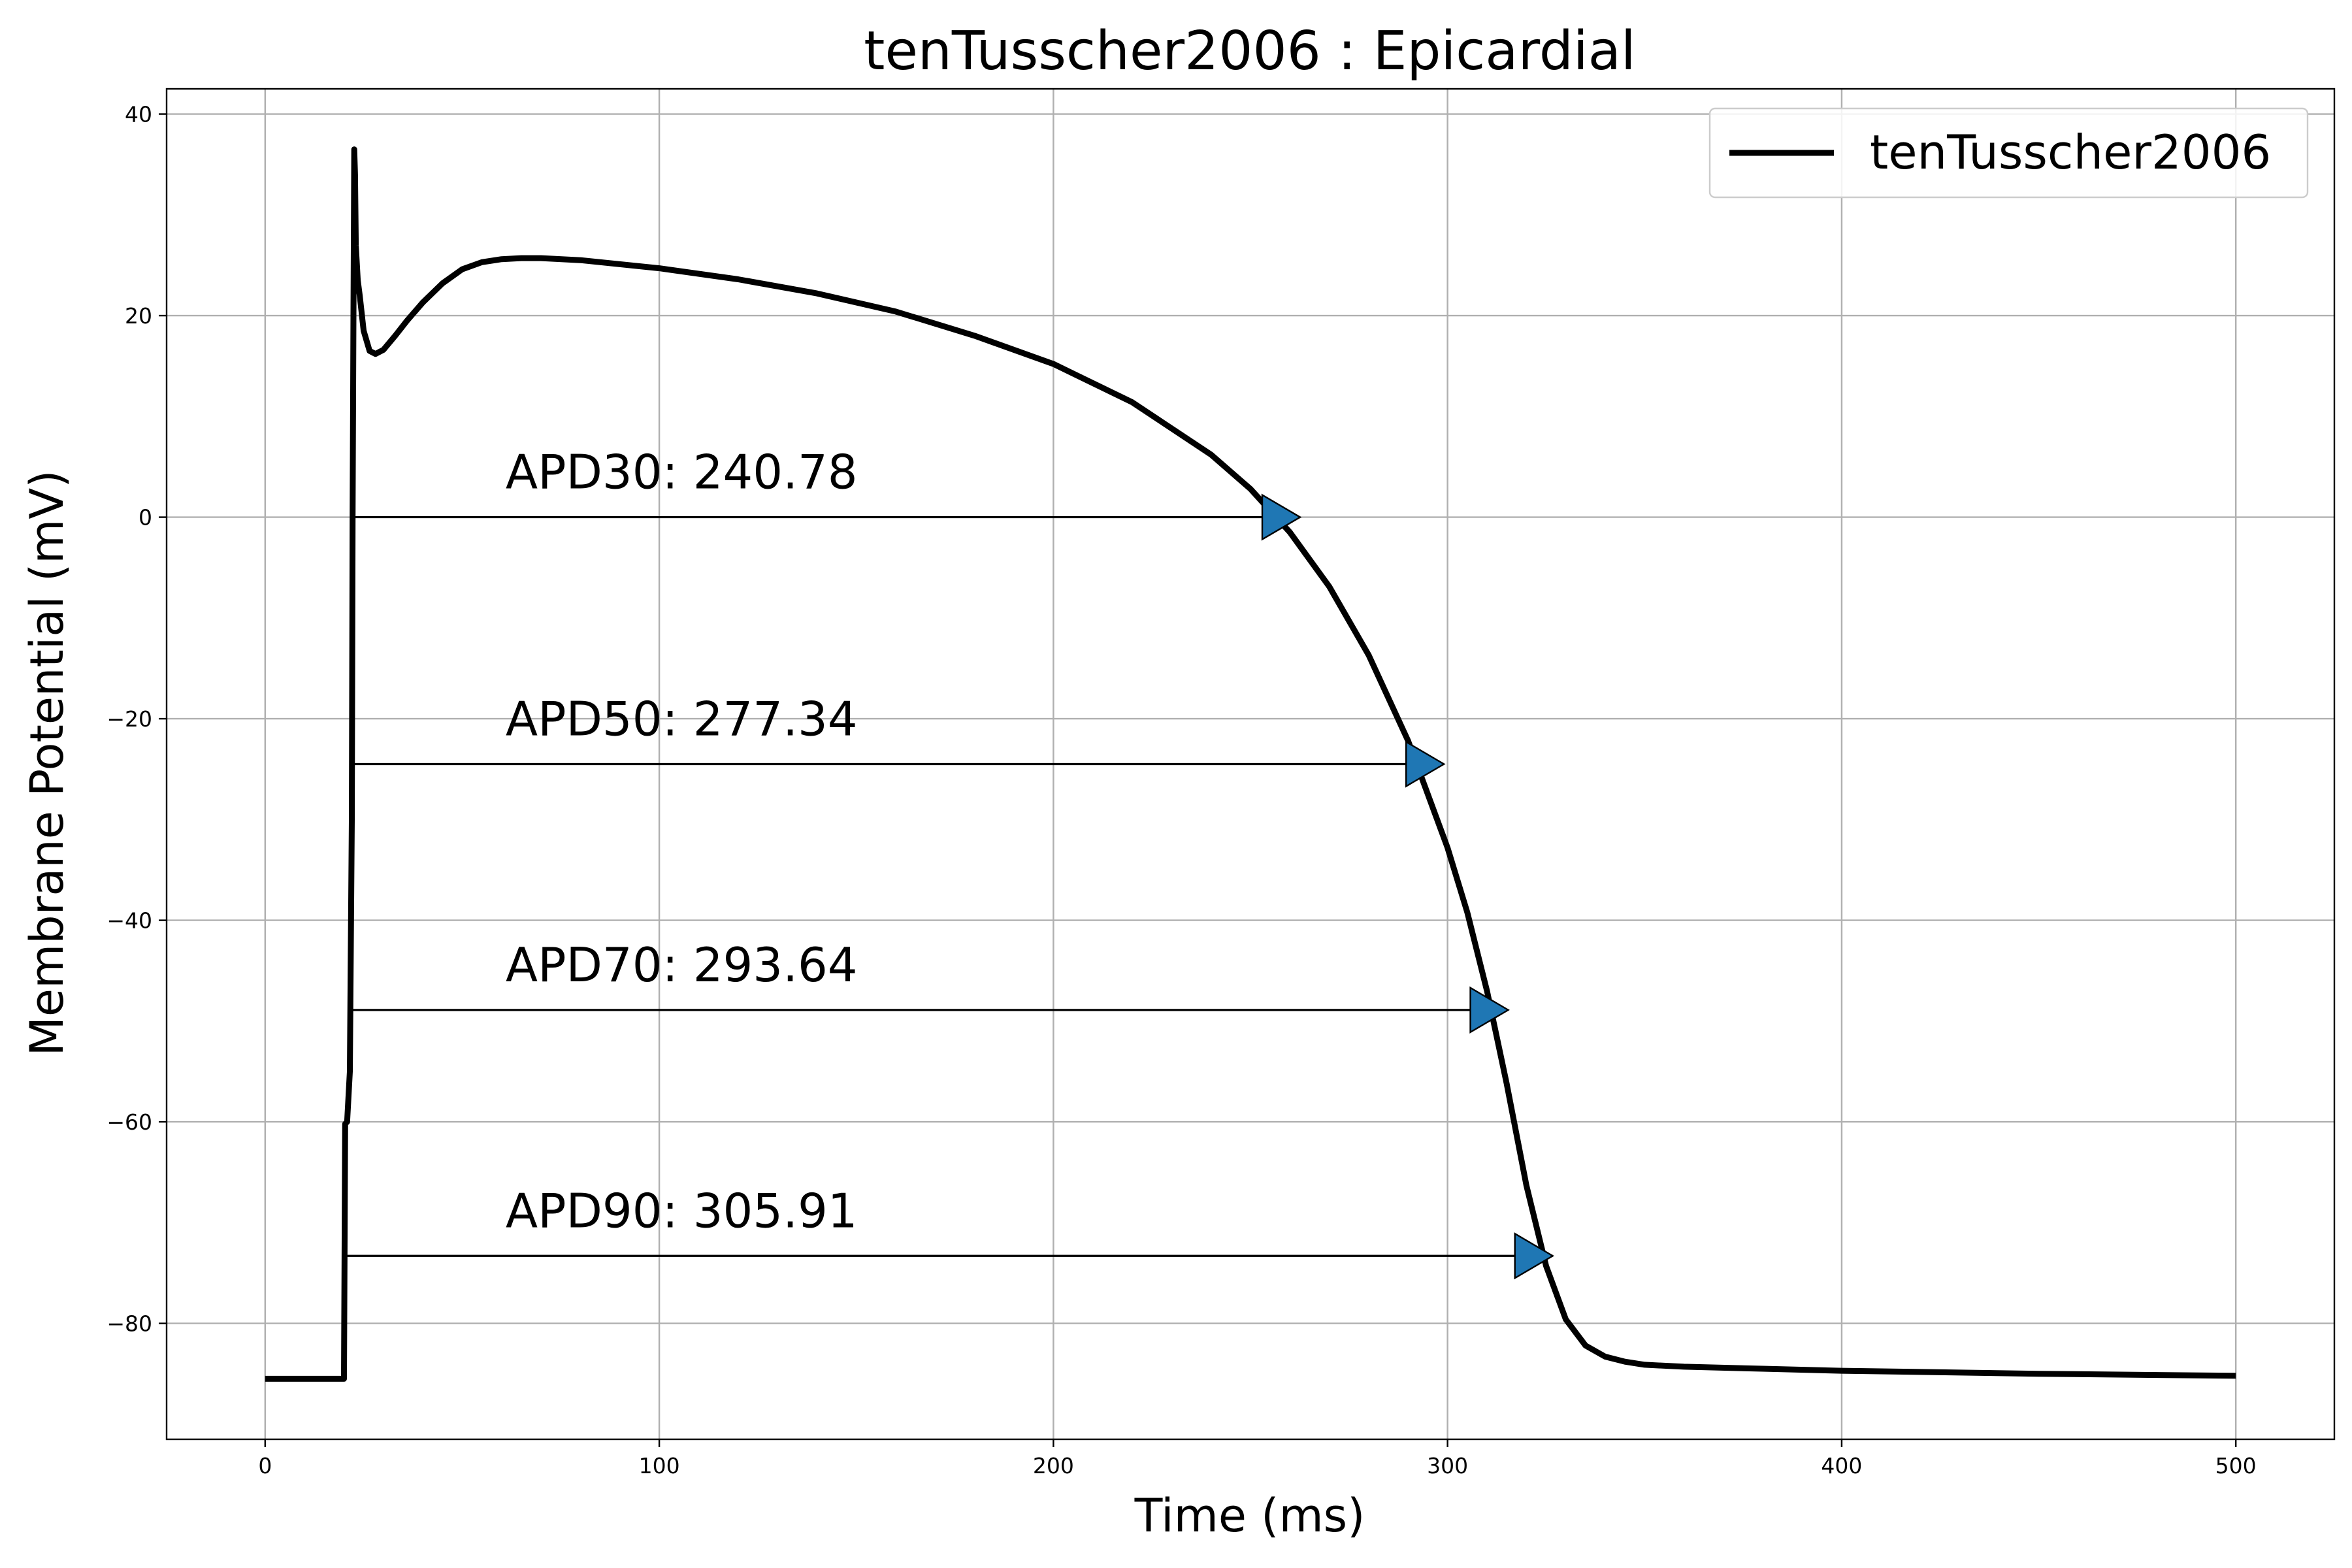 This screenshot has width=2352, height=1568. I want to click on y-tick-label: −20, so click(129, 719).